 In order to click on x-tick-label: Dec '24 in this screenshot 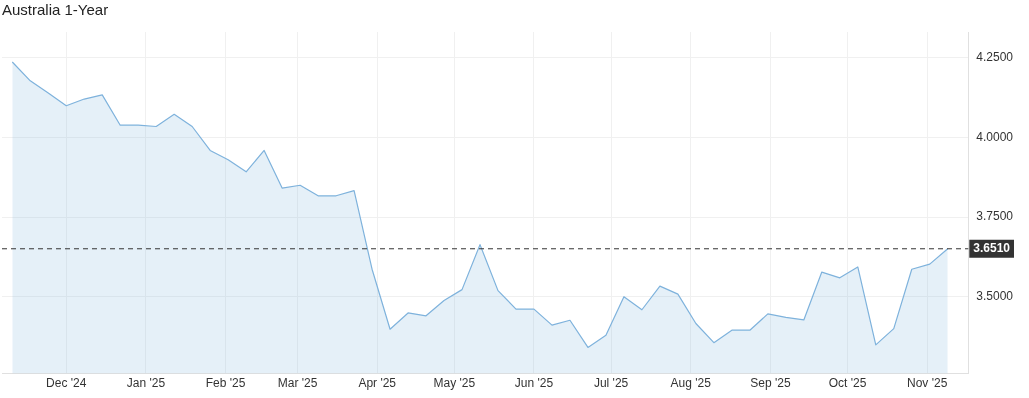, I will do `click(66, 383)`.